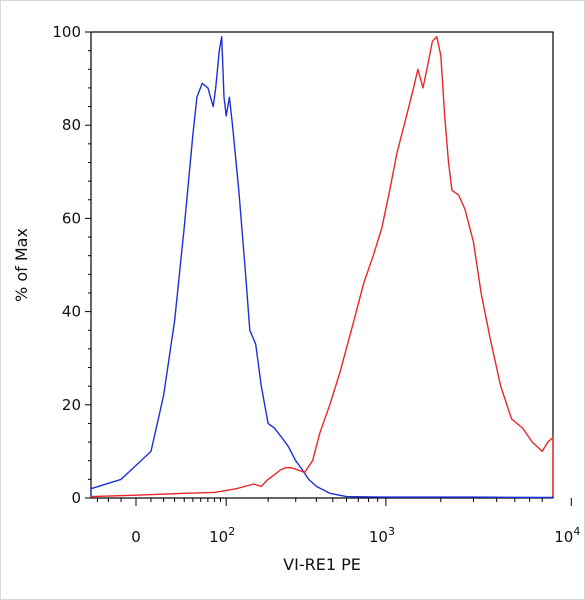 The height and width of the screenshot is (600, 585). Describe the element at coordinates (66, 32) in the screenshot. I see `y-tick-label: 100` at that location.